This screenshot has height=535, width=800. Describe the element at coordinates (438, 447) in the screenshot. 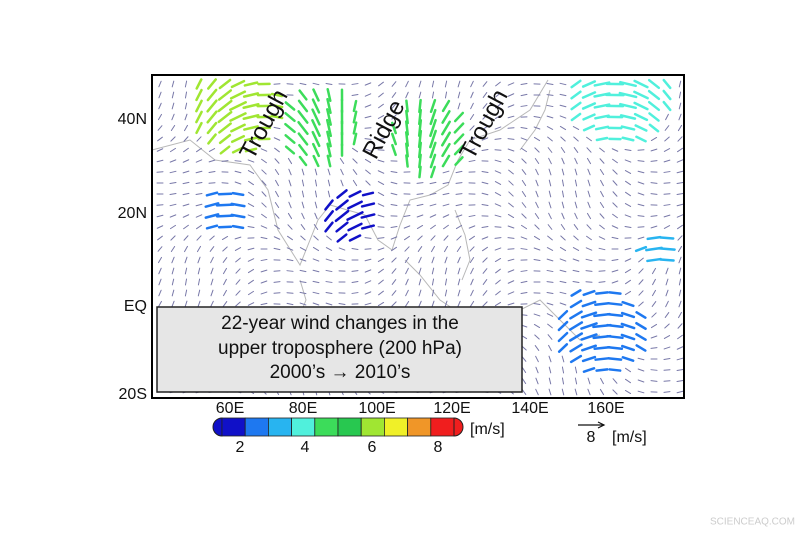

I see `colorbar-tick-label: 8` at that location.